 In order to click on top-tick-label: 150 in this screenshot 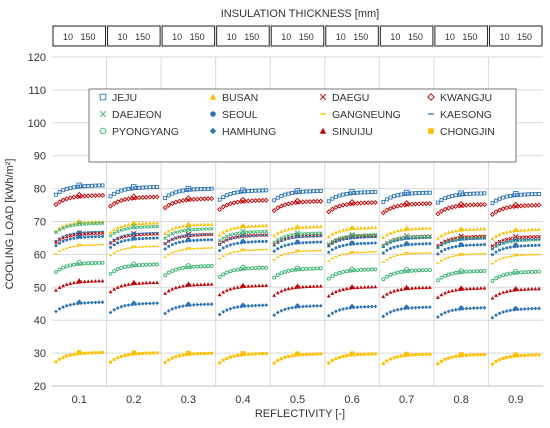, I will do `click(360, 37)`.